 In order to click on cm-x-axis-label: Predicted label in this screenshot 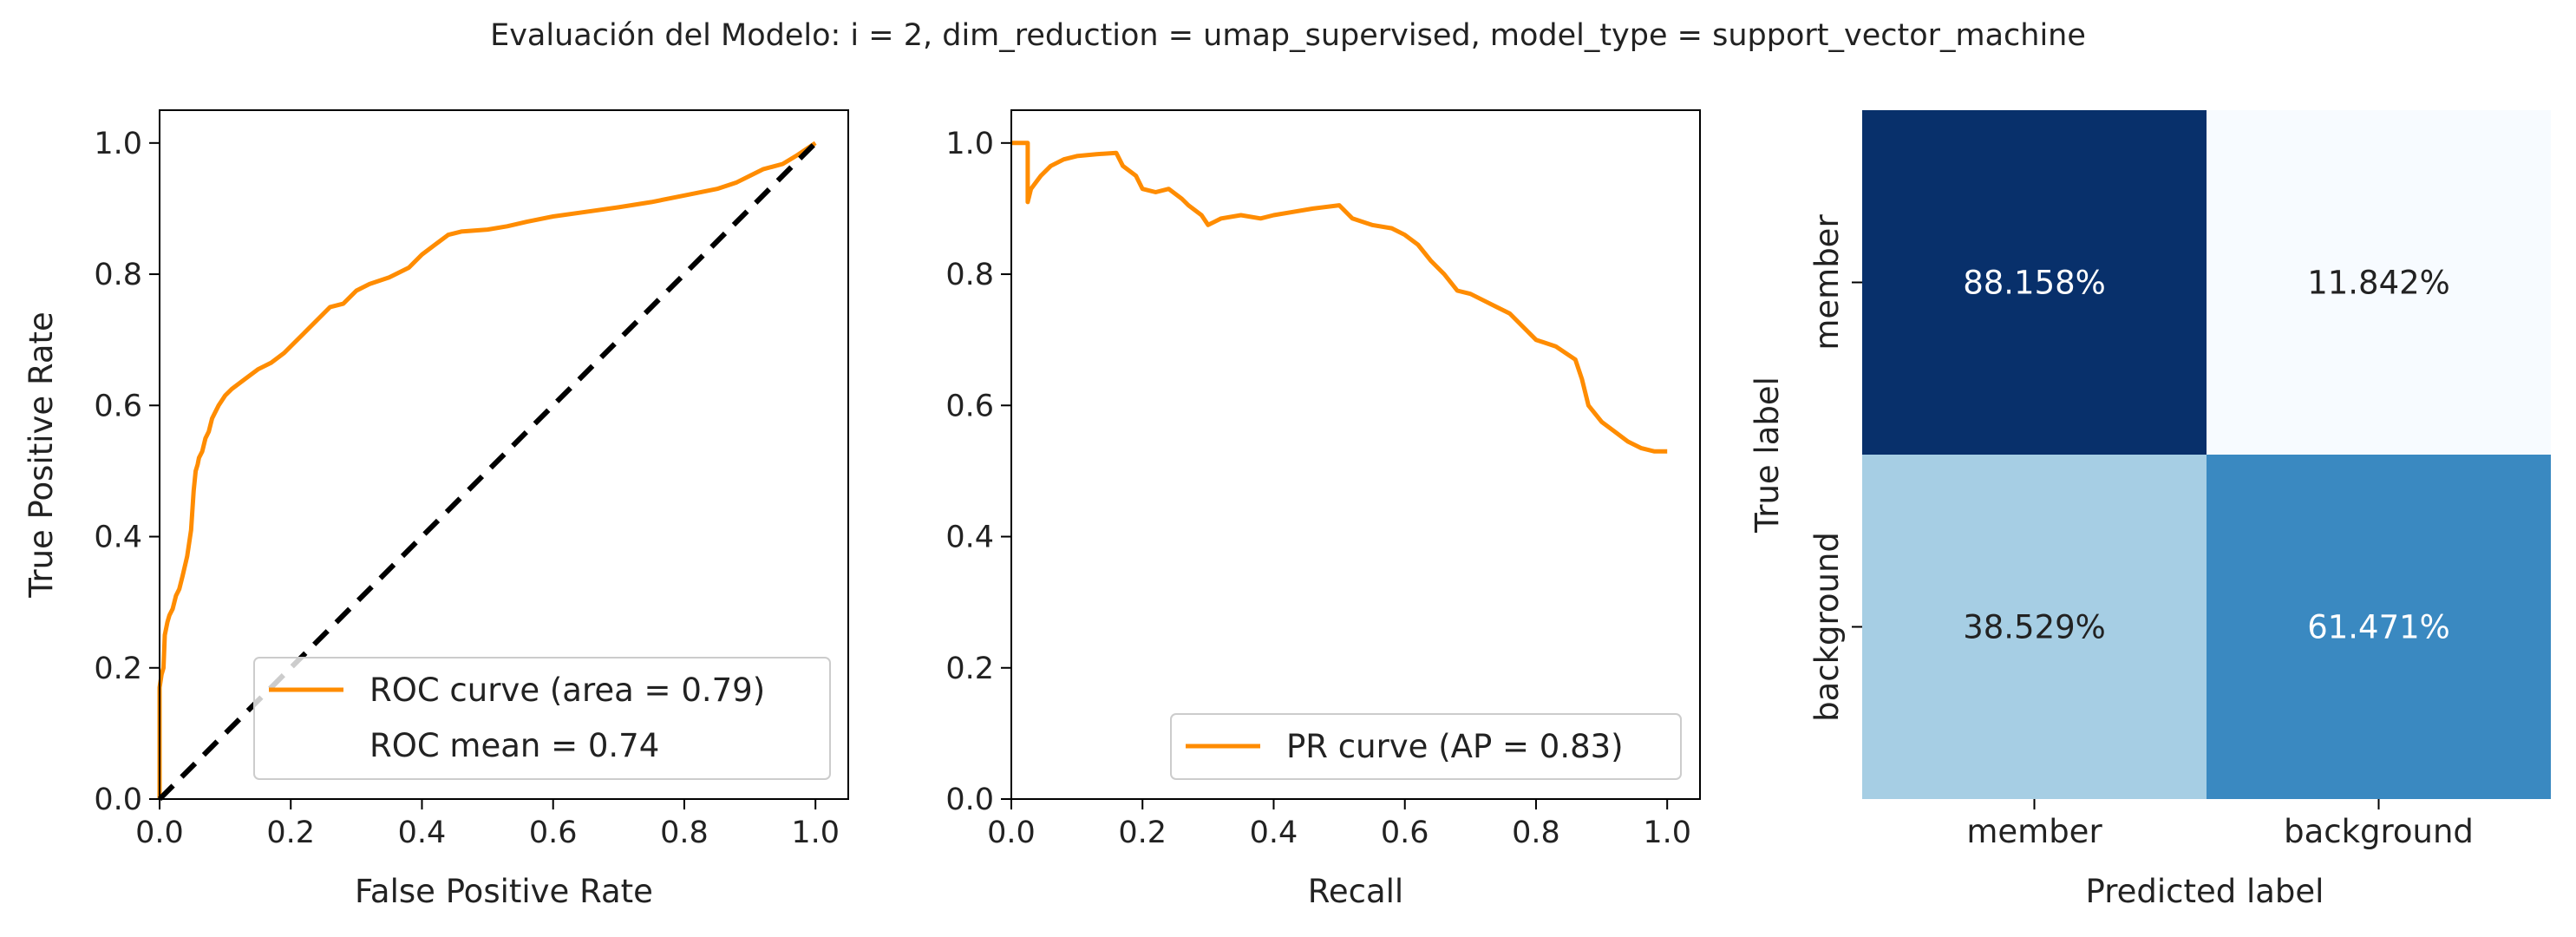, I will do `click(2205, 892)`.